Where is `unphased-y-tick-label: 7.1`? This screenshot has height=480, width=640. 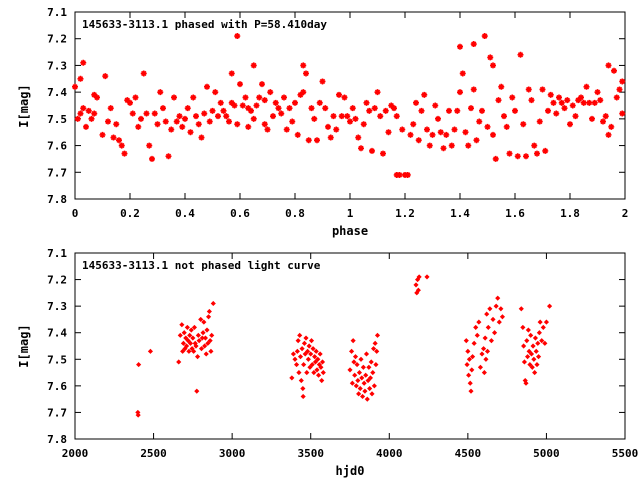
unphased-y-tick-label: 7.1 is located at coordinates (57, 253).